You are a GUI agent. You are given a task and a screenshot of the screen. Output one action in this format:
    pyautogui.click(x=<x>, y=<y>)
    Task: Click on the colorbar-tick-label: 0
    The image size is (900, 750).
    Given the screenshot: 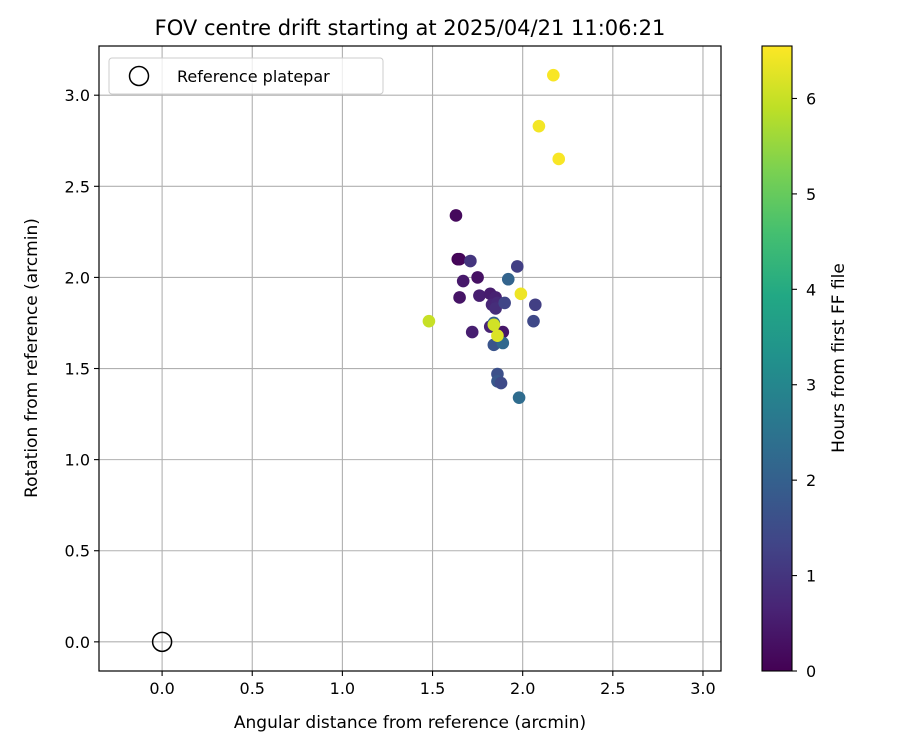 What is the action you would take?
    pyautogui.click(x=811, y=671)
    